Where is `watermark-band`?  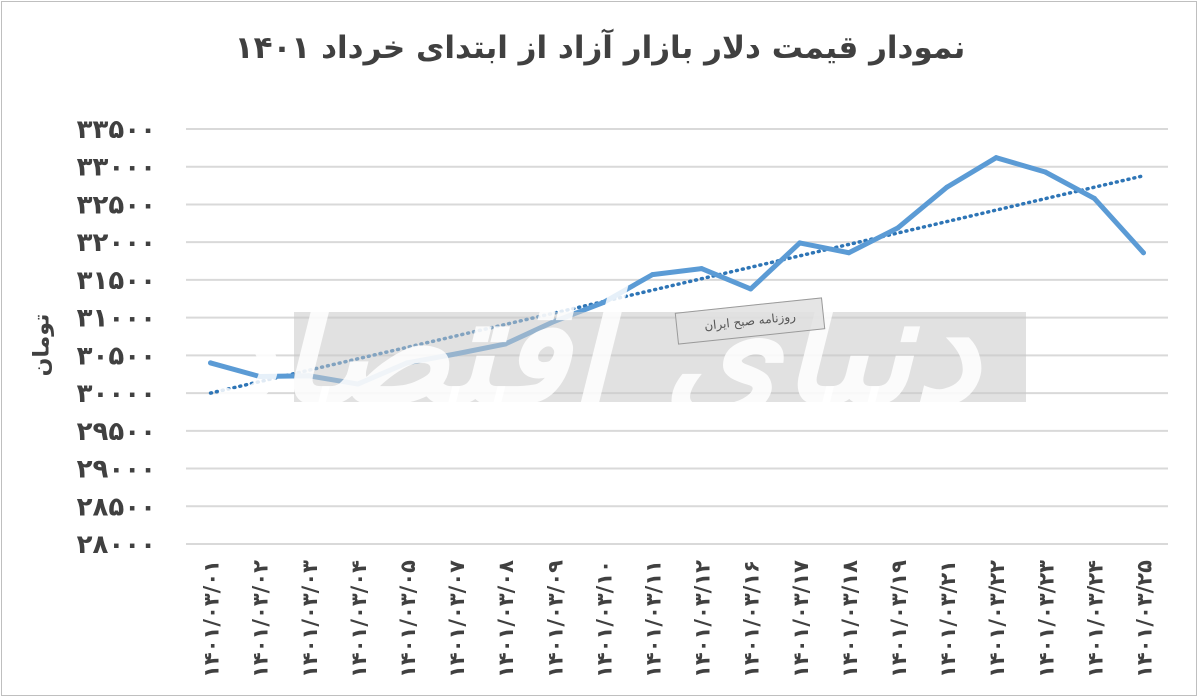 watermark-band is located at coordinates (660, 357).